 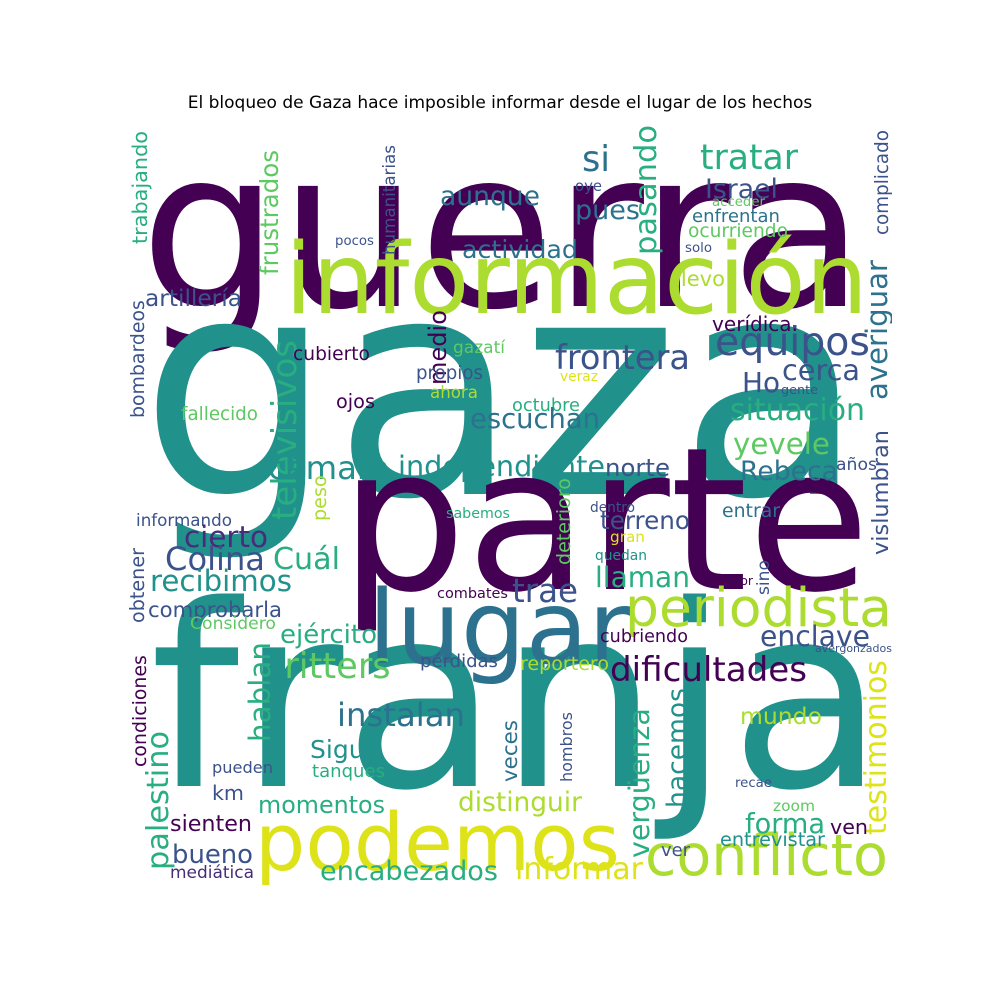 What do you see at coordinates (285, 430) in the screenshot?
I see `word-televisivos: televisivos` at bounding box center [285, 430].